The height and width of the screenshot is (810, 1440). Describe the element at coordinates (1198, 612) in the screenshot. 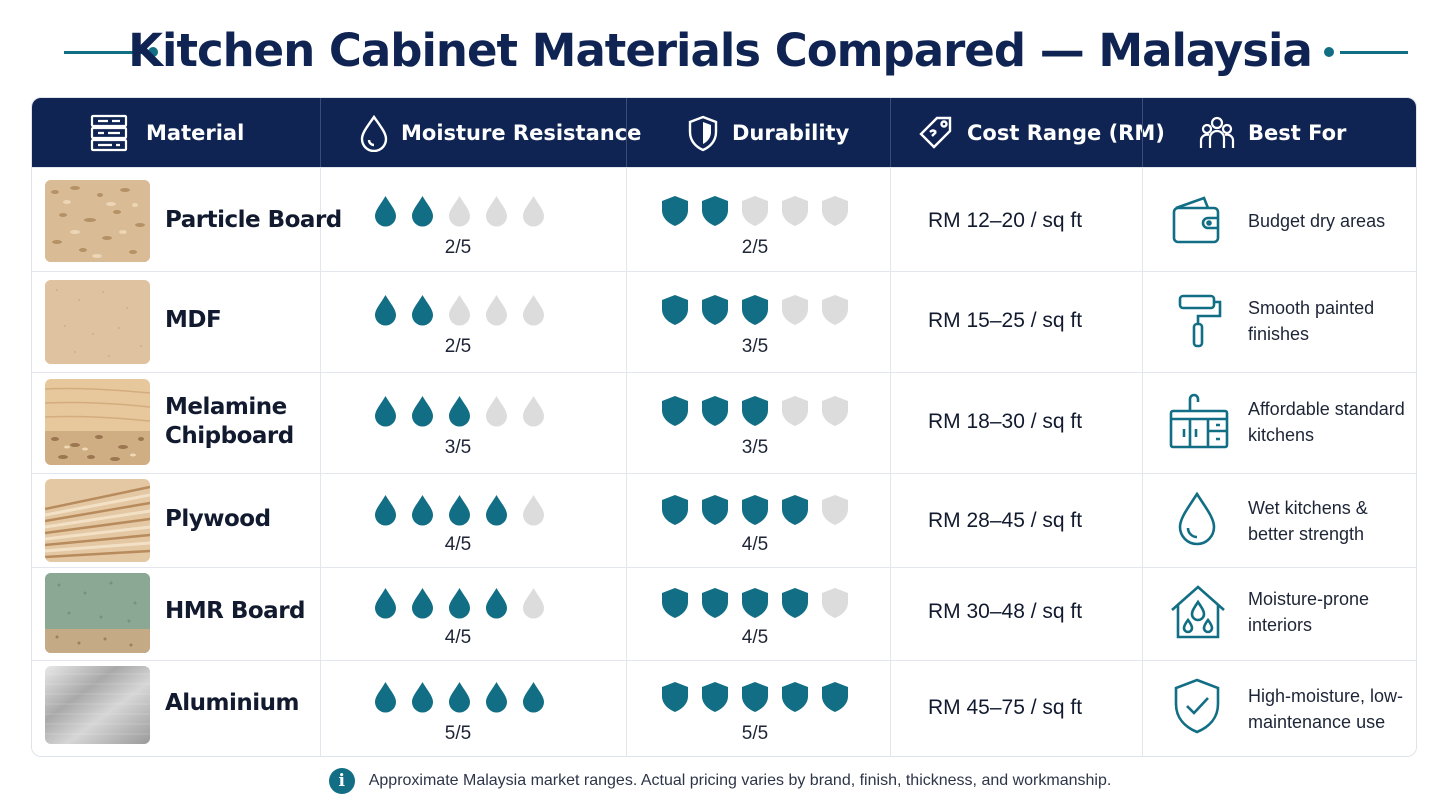

I see `house-drops-icon` at that location.